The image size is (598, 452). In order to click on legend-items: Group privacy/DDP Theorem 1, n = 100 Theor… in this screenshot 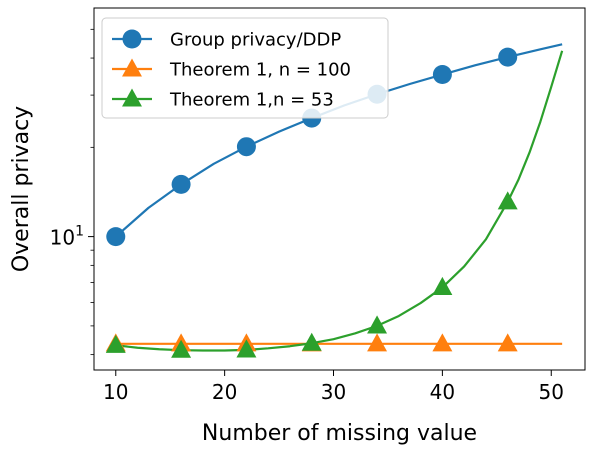, I will do `click(231, 70)`.